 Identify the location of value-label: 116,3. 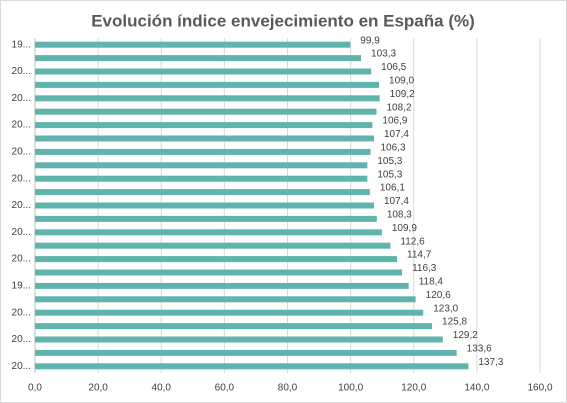
(424, 268).